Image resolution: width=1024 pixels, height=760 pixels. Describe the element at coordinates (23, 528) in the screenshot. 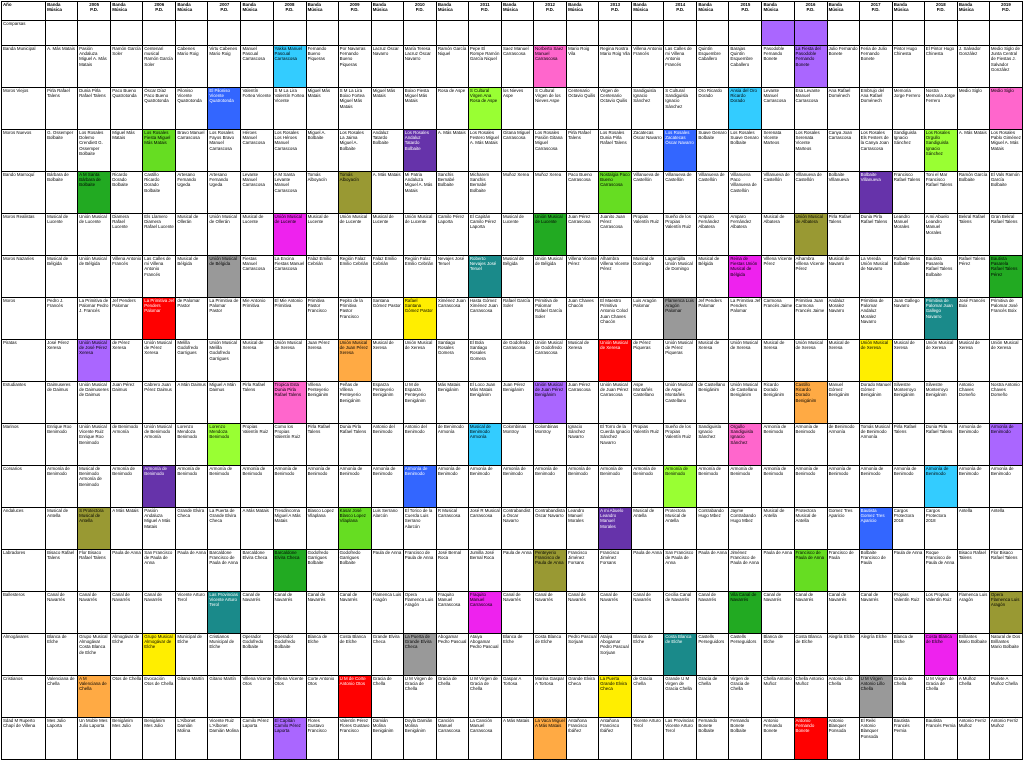

I see `comparsa-name: Andaluces` at that location.